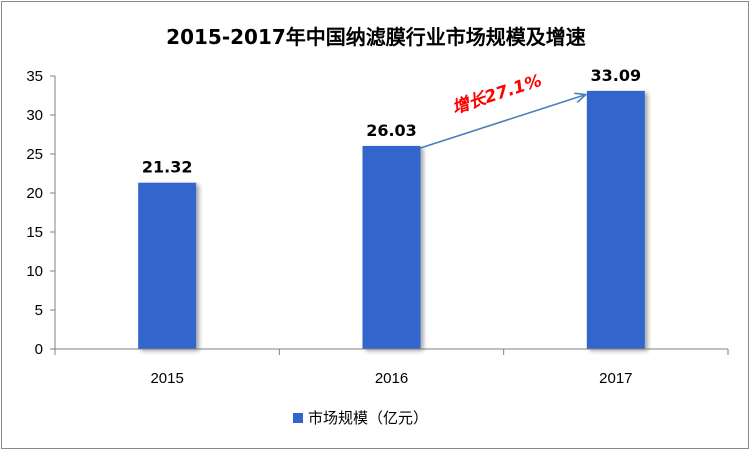 The width and height of the screenshot is (752, 452). Describe the element at coordinates (376, 37) in the screenshot. I see `chart-title: 2015-2017年中国纳滤膜行业市场规模及增速` at that location.